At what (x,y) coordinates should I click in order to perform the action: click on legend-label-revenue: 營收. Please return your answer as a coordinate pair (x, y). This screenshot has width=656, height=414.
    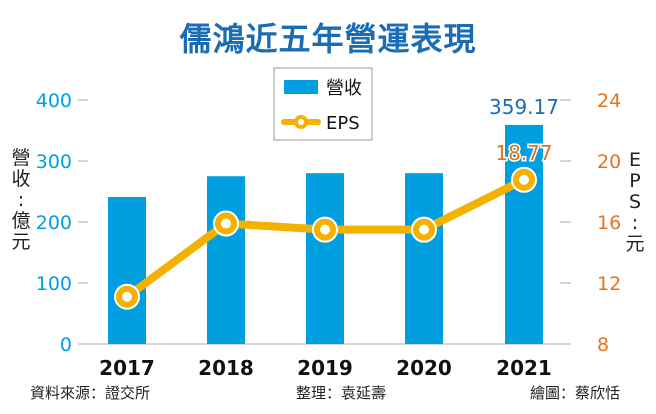
    Looking at the image, I should click on (344, 88).